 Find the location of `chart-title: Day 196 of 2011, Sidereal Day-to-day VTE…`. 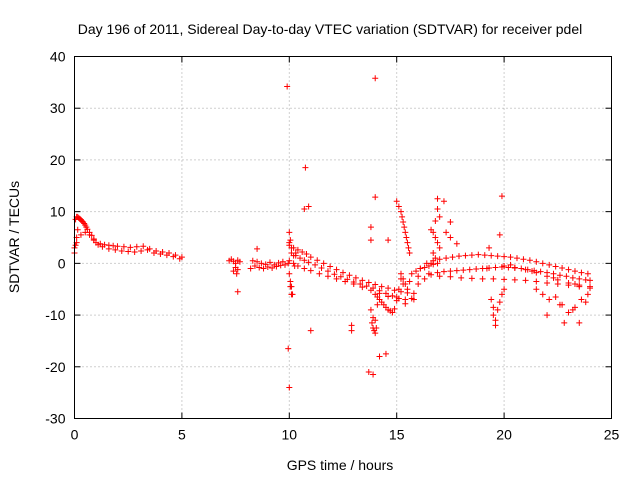

chart-title: Day 196 of 2011, Sidereal Day-to-day VTE… is located at coordinates (330, 29).